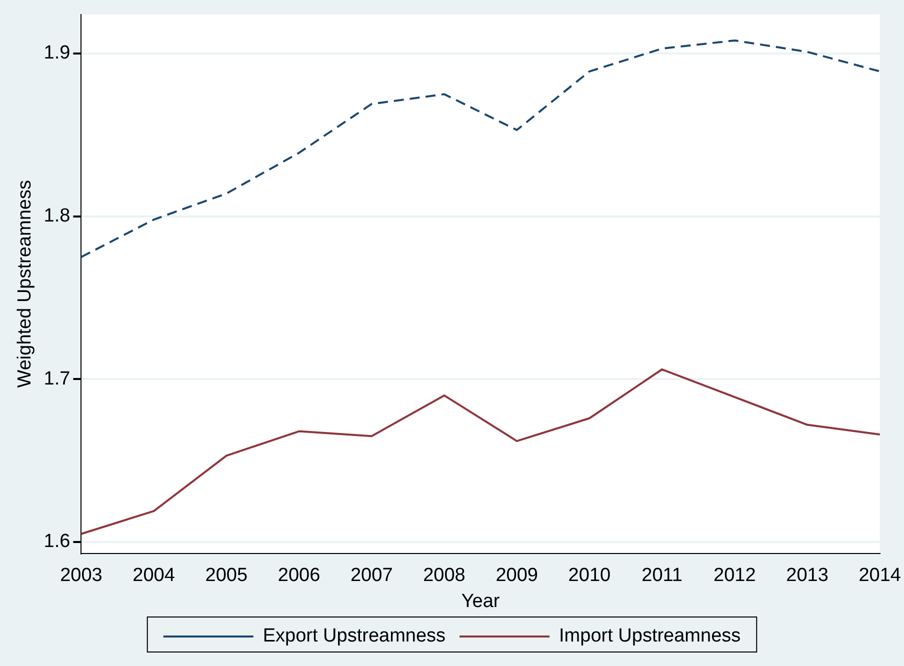 This screenshot has width=904, height=666. I want to click on x-tick-label: 2010, so click(589, 575).